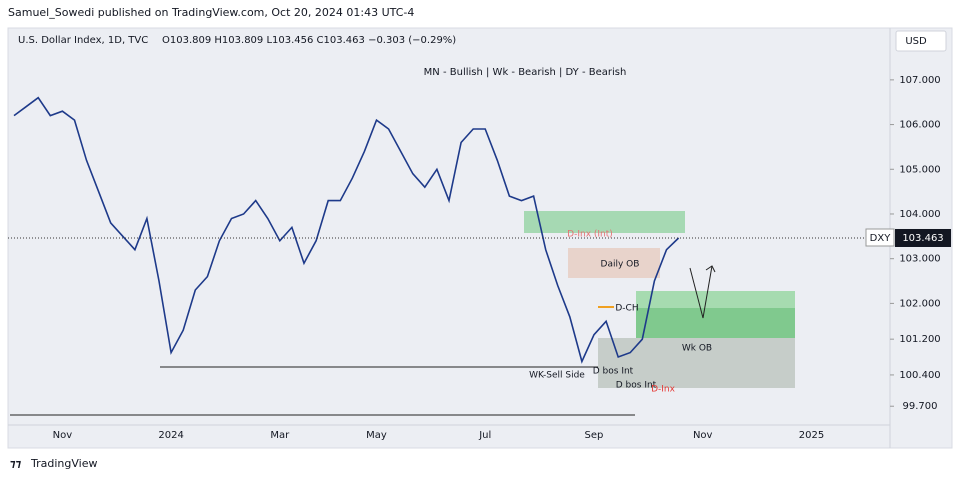 The width and height of the screenshot is (962, 484). What do you see at coordinates (920, 406) in the screenshot?
I see `y-tick-label: 99.700` at bounding box center [920, 406].